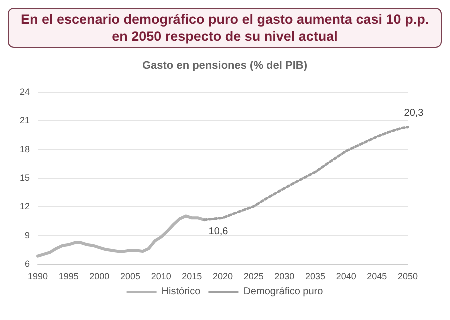  I want to click on y-tick-label: 6, so click(27, 264).